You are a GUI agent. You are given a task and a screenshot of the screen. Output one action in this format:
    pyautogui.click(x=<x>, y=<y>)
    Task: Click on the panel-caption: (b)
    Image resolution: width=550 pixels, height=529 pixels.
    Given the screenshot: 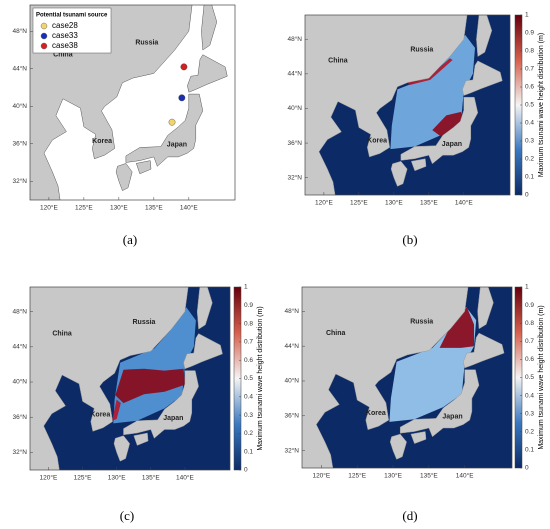 What is the action you would take?
    pyautogui.click(x=409, y=239)
    